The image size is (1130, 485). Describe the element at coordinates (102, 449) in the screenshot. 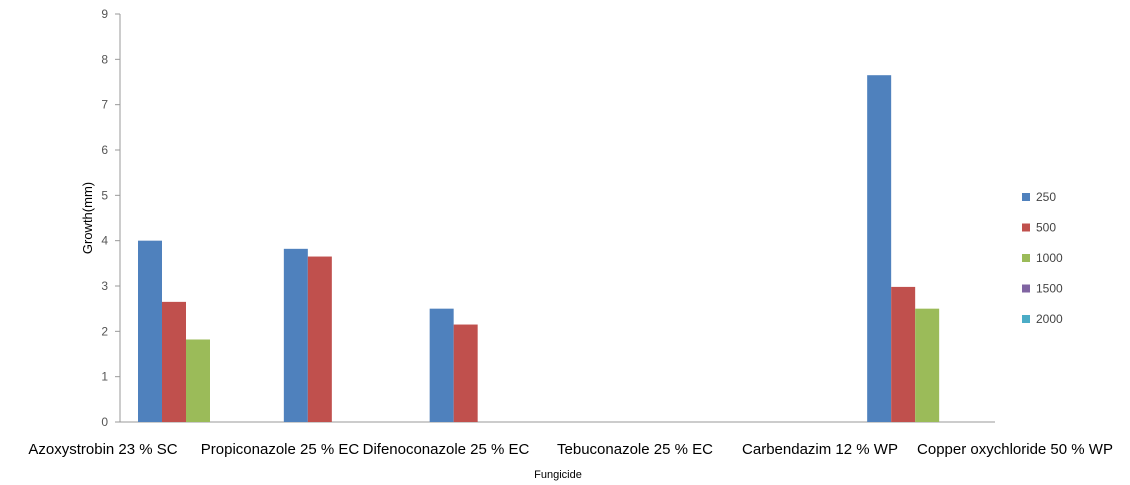

I see `x-category-label: Azoxystrobin 23 % SC` at that location.